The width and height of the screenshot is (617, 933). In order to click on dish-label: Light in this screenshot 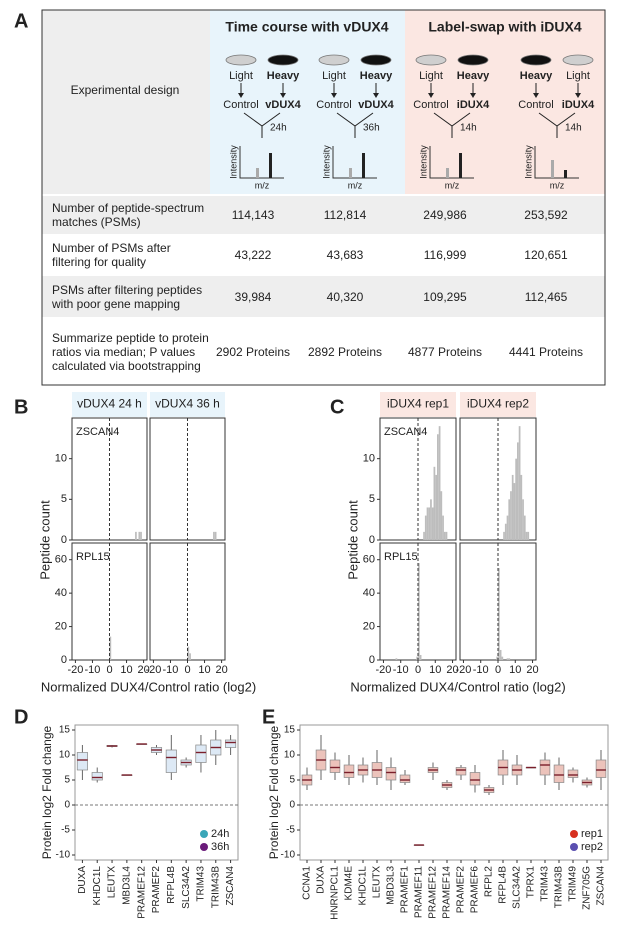, I will do `click(241, 76)`.